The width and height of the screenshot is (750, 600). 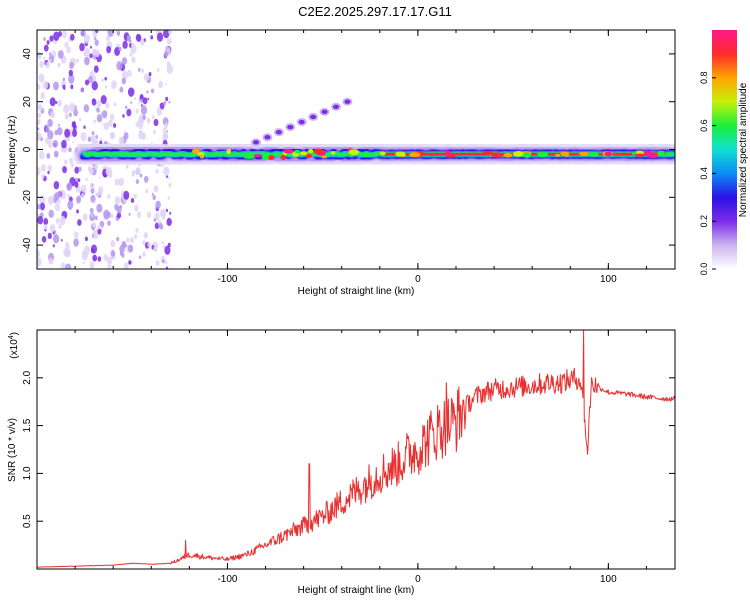 What do you see at coordinates (418, 579) in the screenshot?
I see `snr-xtick-label: 0` at bounding box center [418, 579].